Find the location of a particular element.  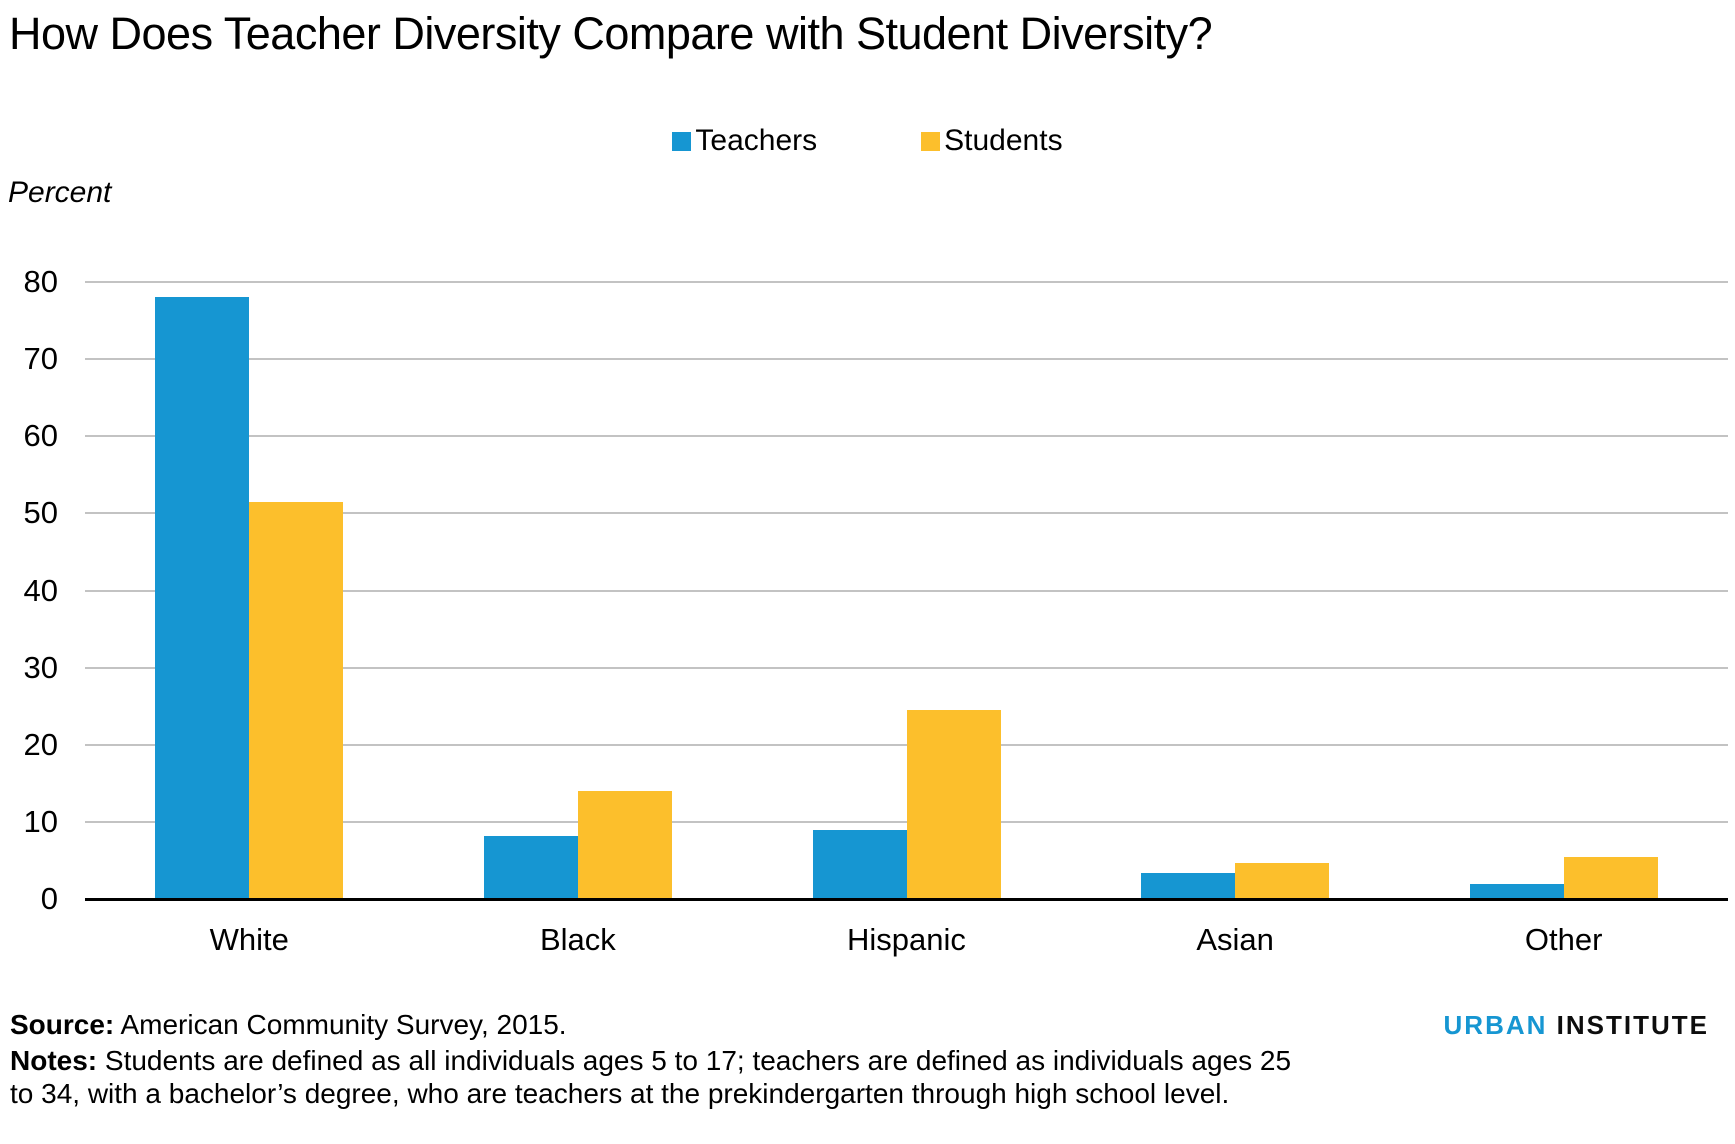

bar-teachers-asian is located at coordinates (1188, 885).